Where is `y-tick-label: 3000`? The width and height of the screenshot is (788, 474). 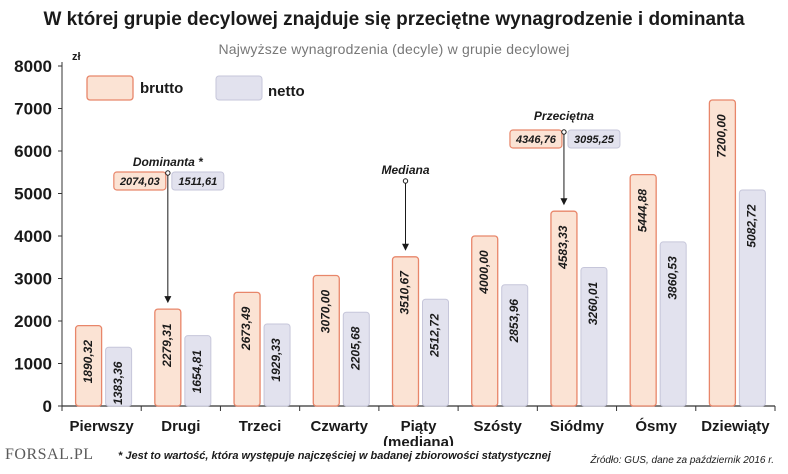 y-tick-label: 3000 is located at coordinates (33, 279).